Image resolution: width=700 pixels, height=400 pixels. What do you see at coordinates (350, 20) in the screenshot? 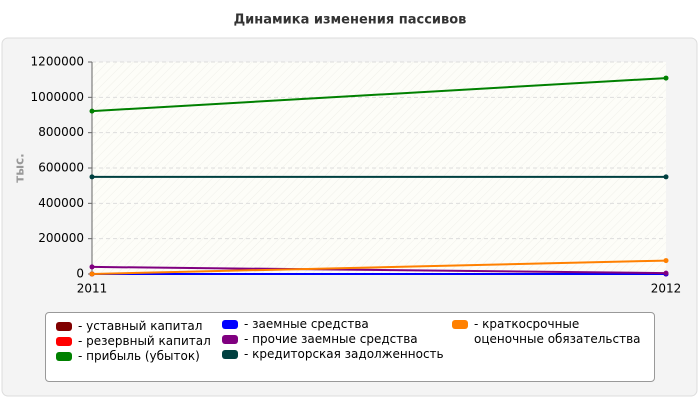
I see `chart-title: Динамика изменения пассивов` at bounding box center [350, 20].